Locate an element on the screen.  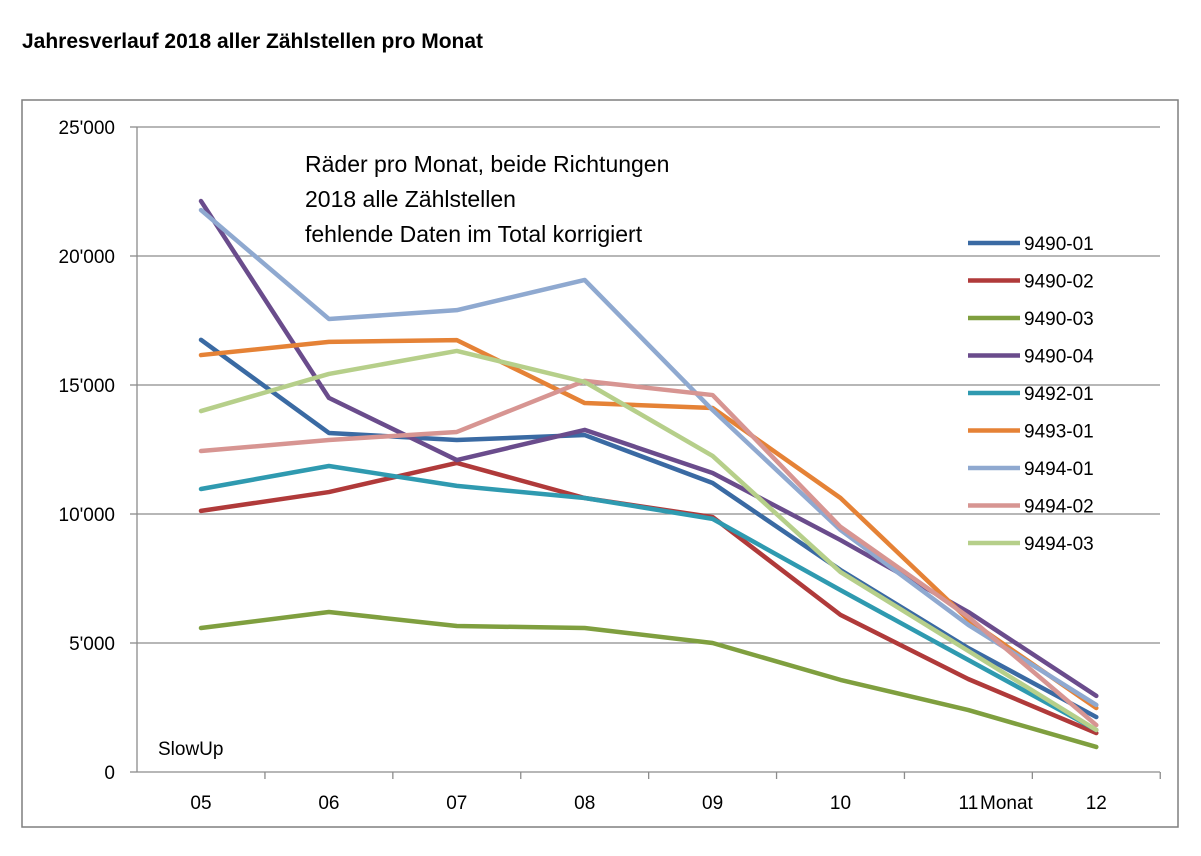
corner-label: SlowUp is located at coordinates (190, 749).